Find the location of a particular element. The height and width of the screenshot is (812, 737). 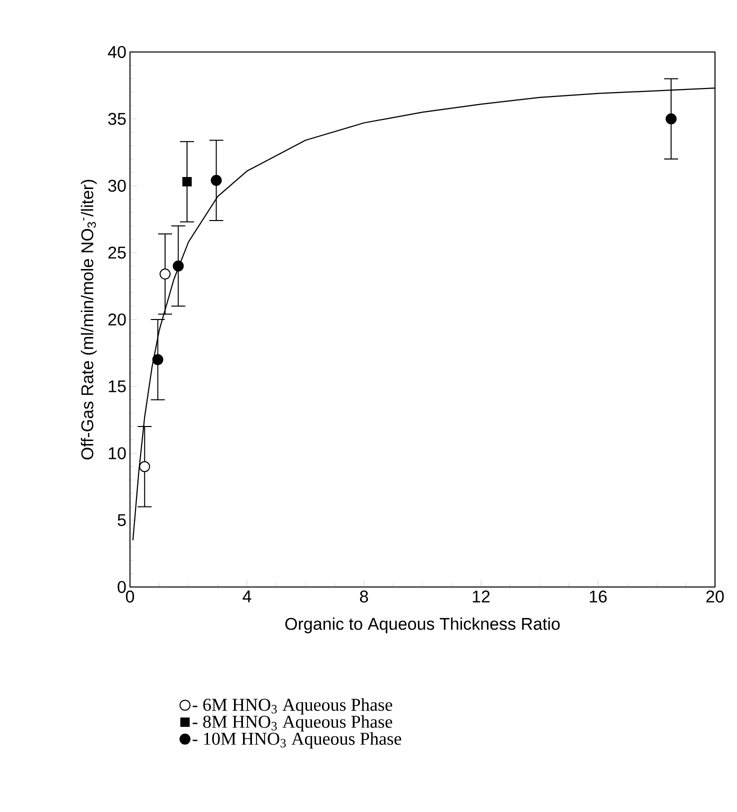

x-tick-label: 0 is located at coordinates (130, 596).